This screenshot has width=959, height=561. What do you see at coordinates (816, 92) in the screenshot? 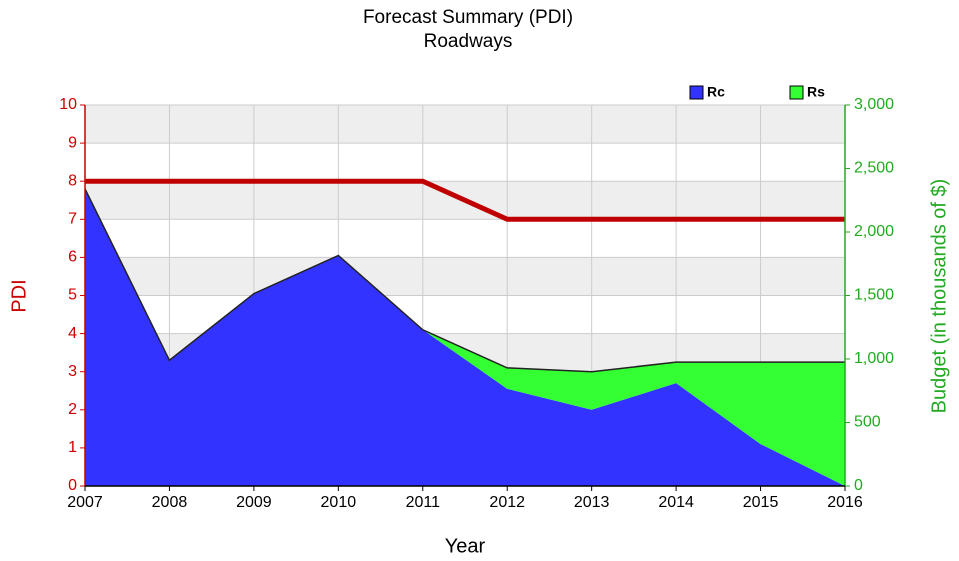
I see `legend-label: Rs` at bounding box center [816, 92].